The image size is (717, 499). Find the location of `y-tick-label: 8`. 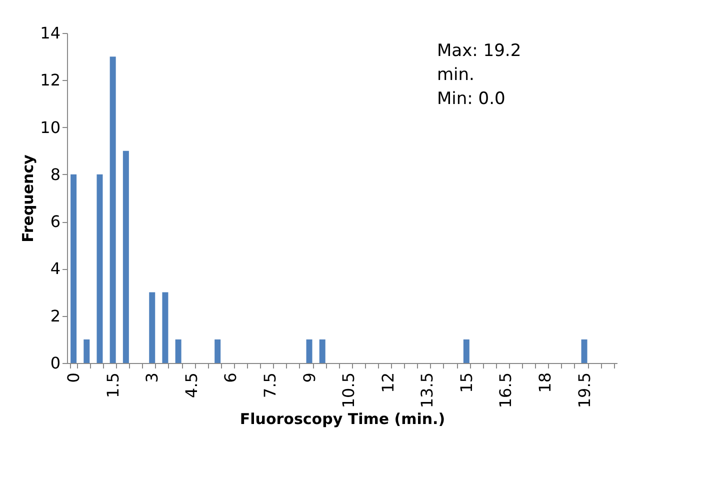

y-tick-label: 8 is located at coordinates (55, 174).